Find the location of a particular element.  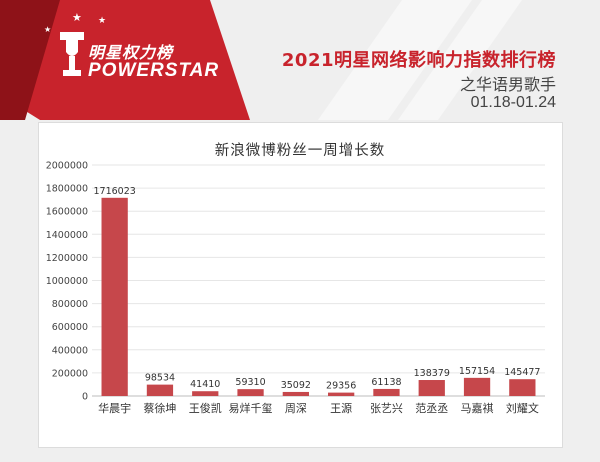

y-tick-label: 1000000 is located at coordinates (67, 281).